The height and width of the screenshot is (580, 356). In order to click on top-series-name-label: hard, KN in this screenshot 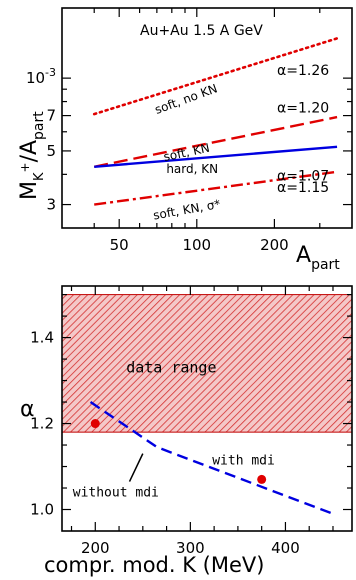, I will do `click(192, 169)`.